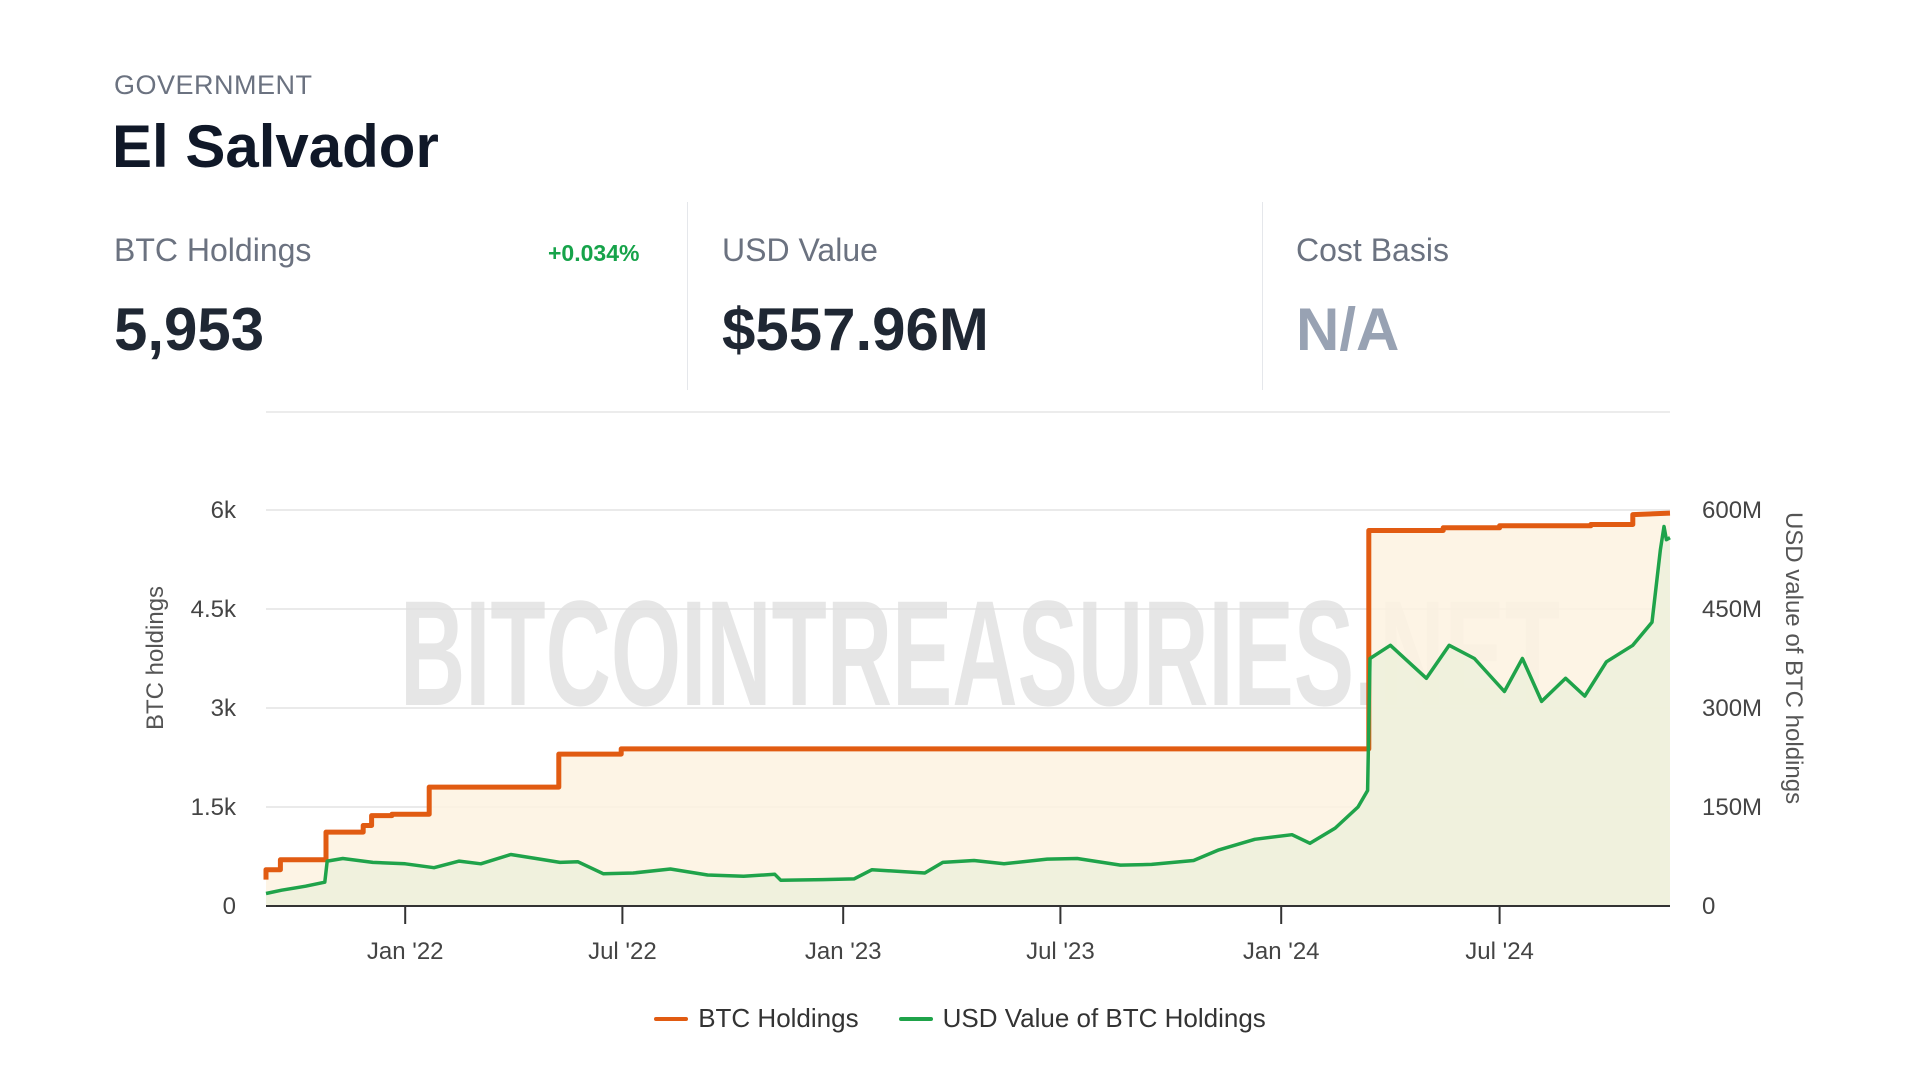 Image resolution: width=1920 pixels, height=1080 pixels. Describe the element at coordinates (800, 250) in the screenshot. I see `usd-value-label: USD Value` at that location.